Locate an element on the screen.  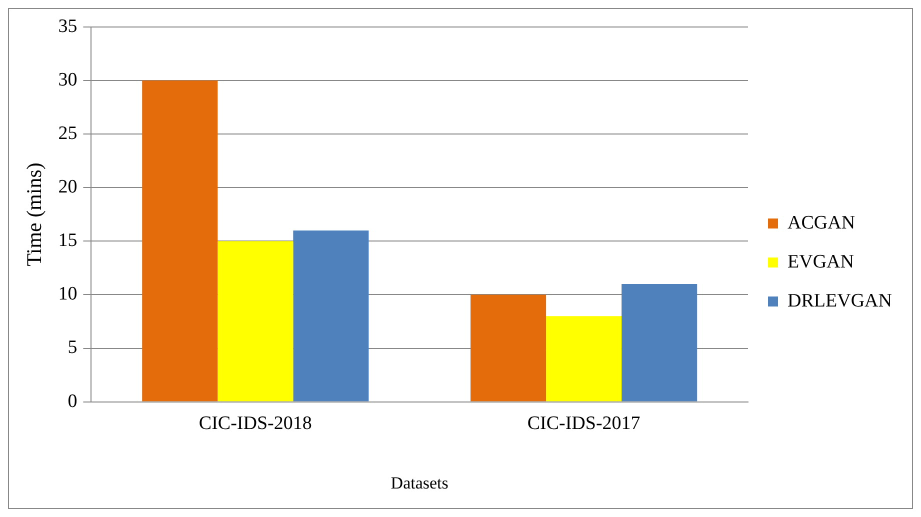
x-axis-title: Datasets is located at coordinates (419, 482).